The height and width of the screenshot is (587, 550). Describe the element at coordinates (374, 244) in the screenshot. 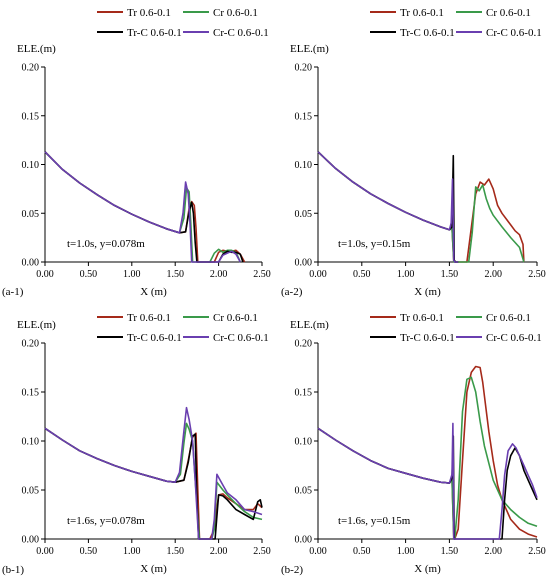

I see `annotation-text: t=1.0s, y=0.15m` at that location.